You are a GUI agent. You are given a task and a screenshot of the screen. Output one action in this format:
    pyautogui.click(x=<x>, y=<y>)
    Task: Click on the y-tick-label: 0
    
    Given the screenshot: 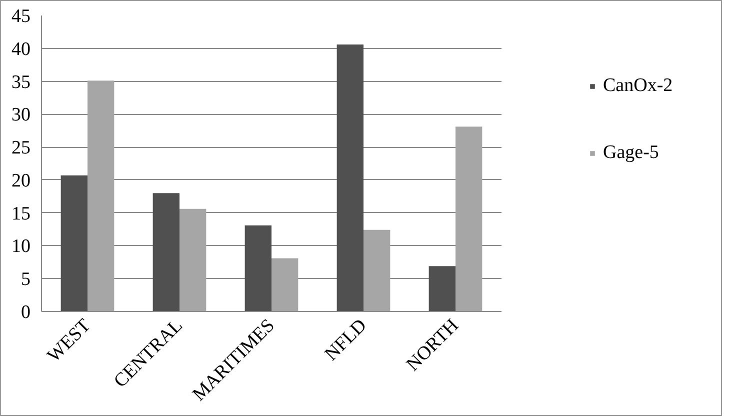 What is the action you would take?
    pyautogui.click(x=25, y=312)
    